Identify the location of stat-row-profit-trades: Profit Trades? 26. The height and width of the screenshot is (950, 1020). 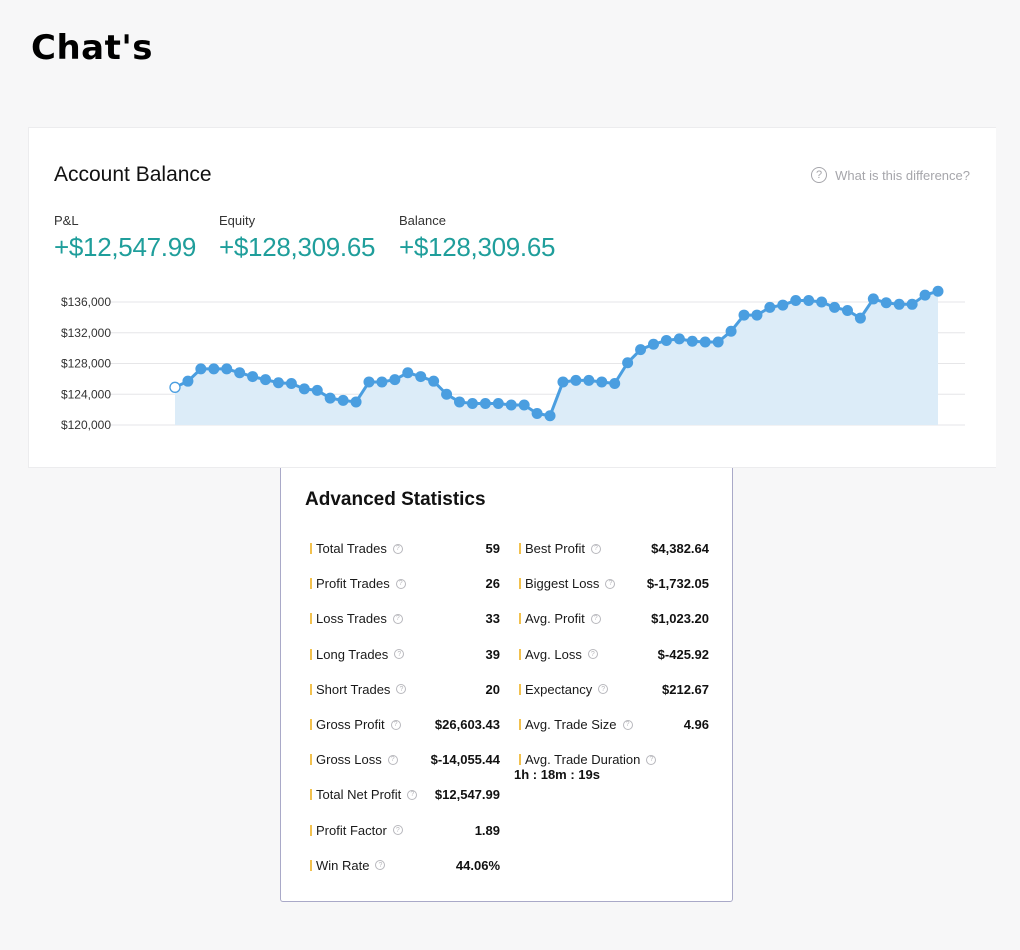
(405, 583).